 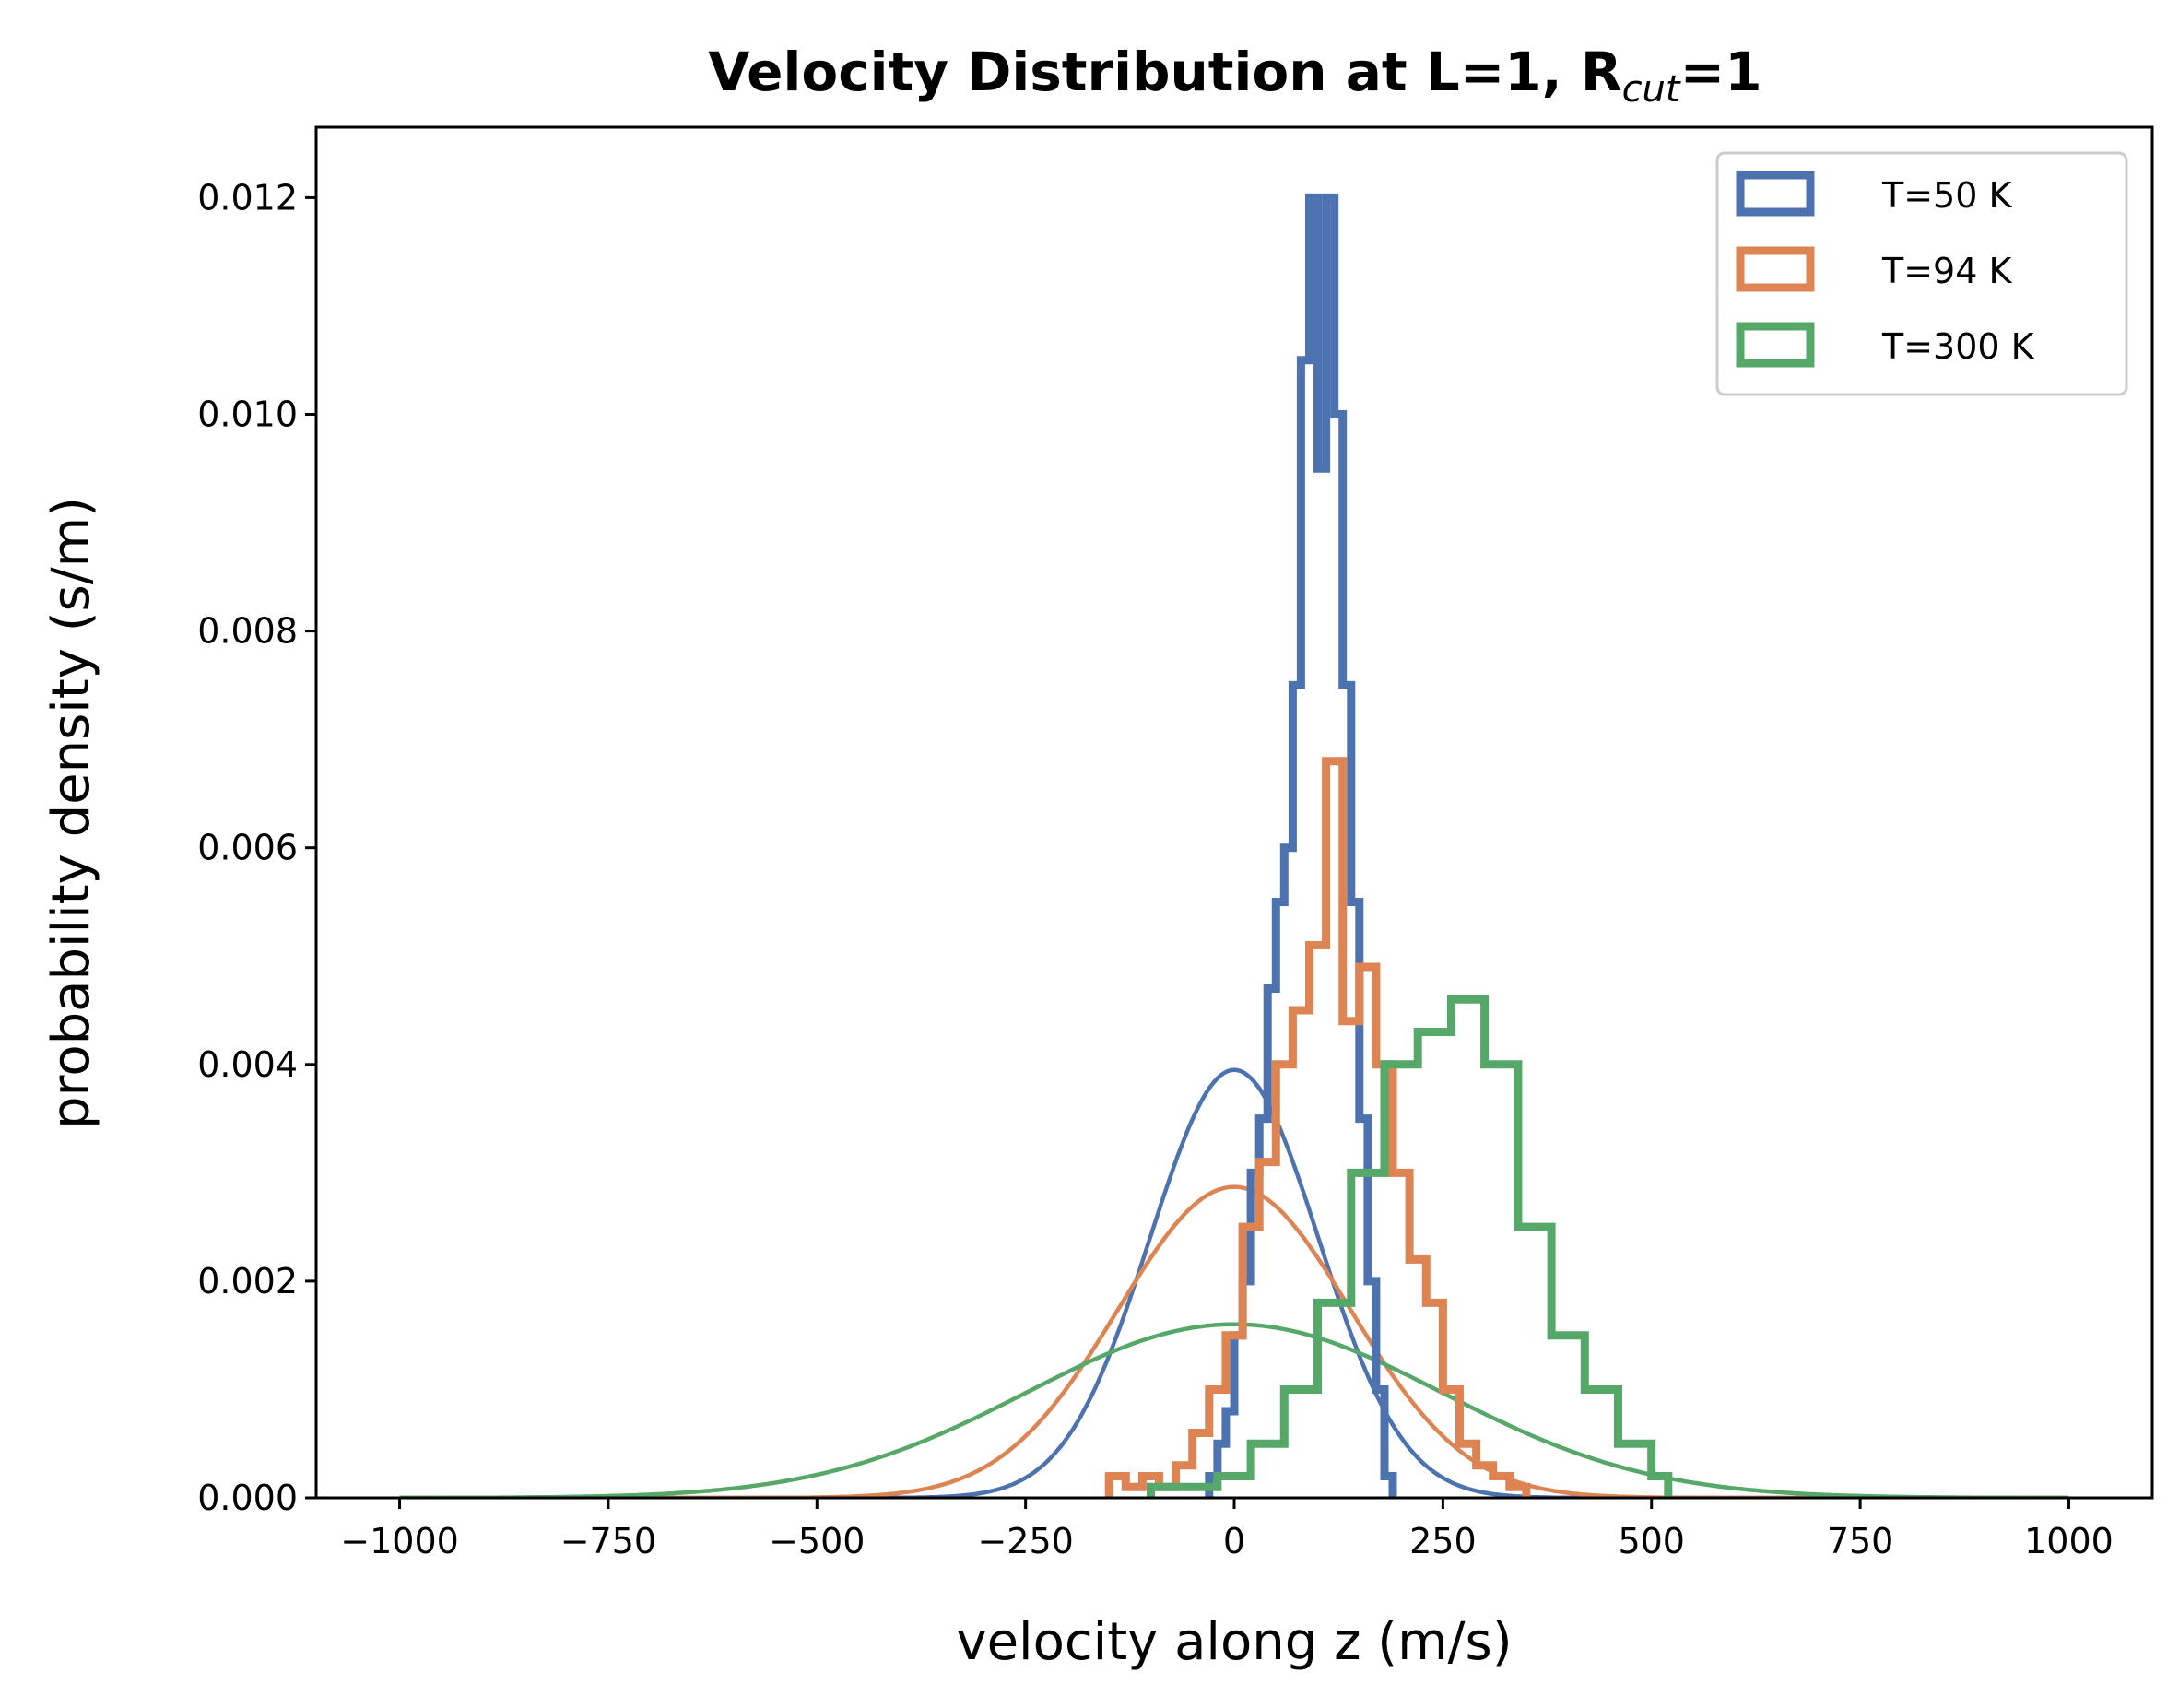 What do you see at coordinates (817, 1541) in the screenshot?
I see `x-tick-label: −500` at bounding box center [817, 1541].